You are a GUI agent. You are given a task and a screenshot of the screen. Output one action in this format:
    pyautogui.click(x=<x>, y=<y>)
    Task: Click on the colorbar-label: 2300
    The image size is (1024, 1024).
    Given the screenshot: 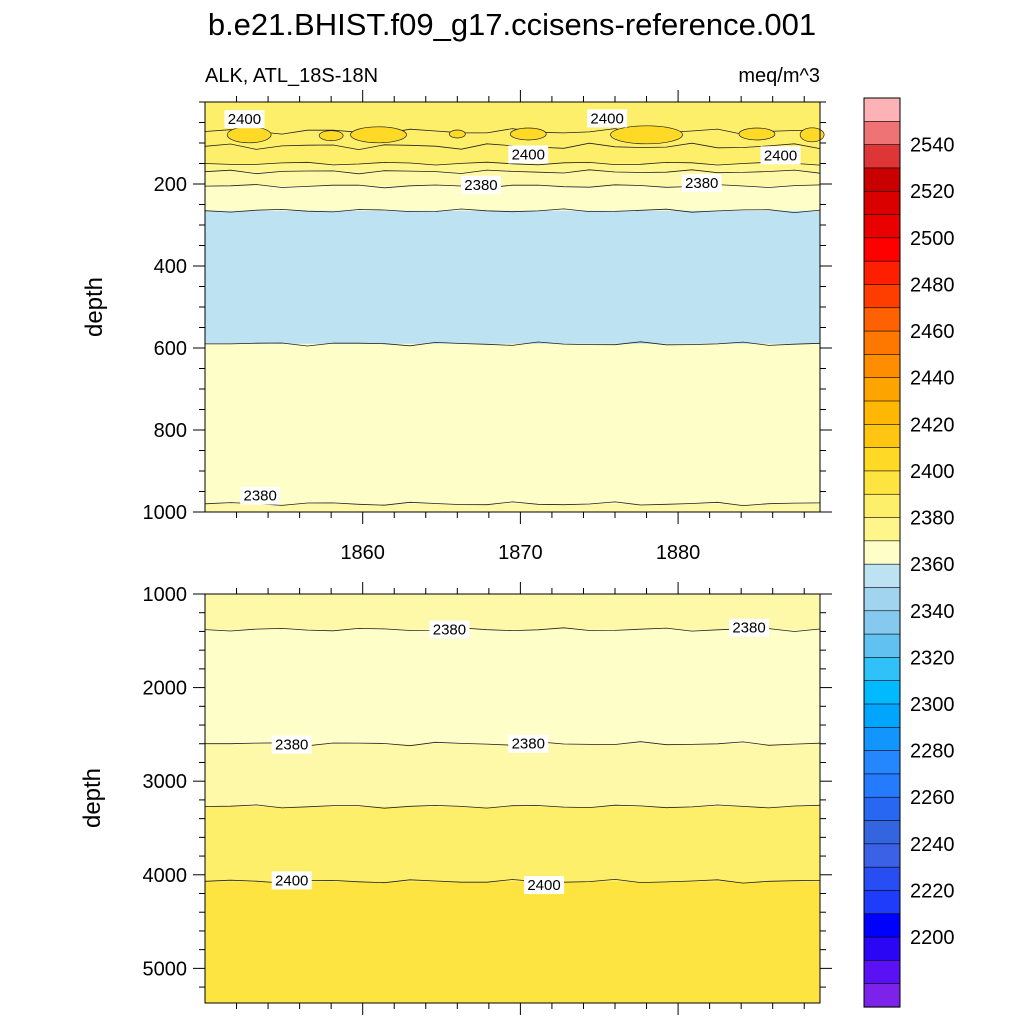 What is the action you would take?
    pyautogui.click(x=932, y=705)
    